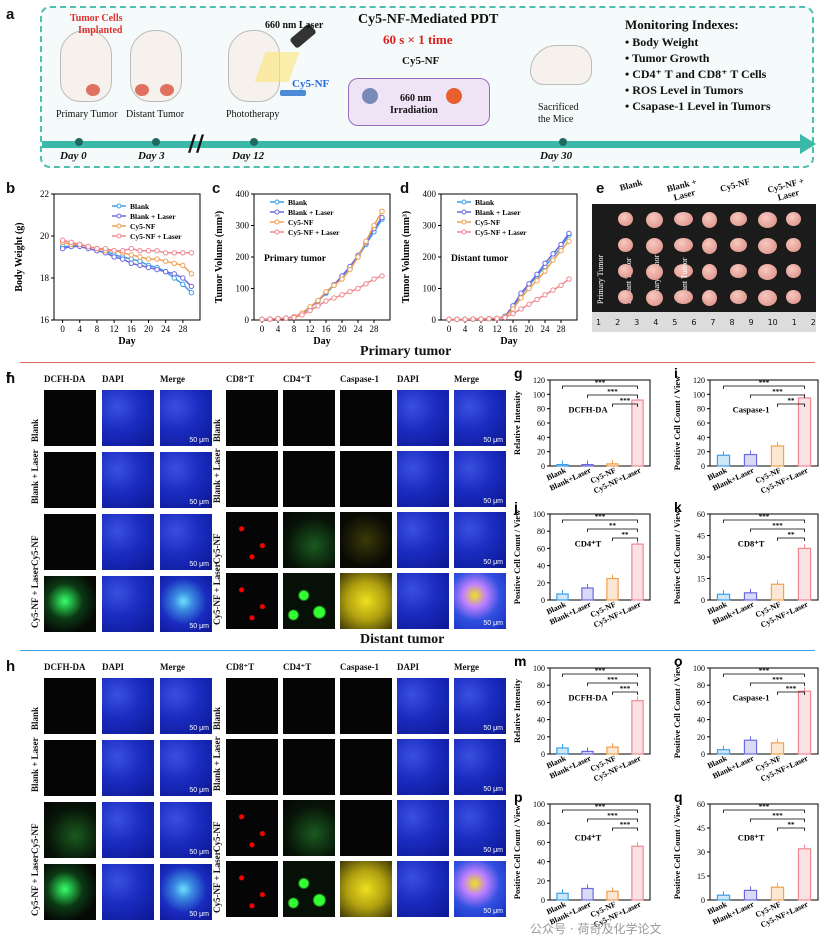  I want to click on y-tick-label: 200, so click(243, 257).